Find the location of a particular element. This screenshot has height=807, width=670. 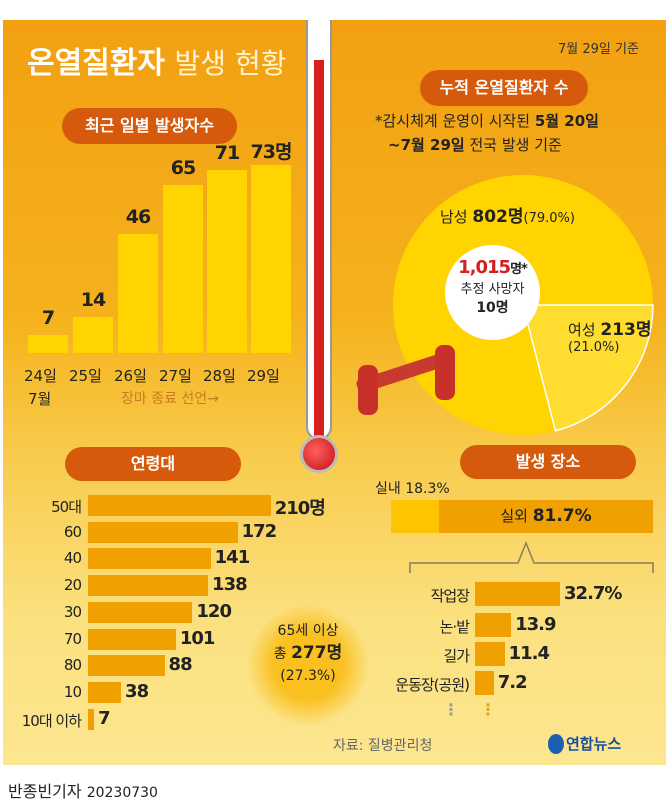

place-value: 32.7% is located at coordinates (593, 593).